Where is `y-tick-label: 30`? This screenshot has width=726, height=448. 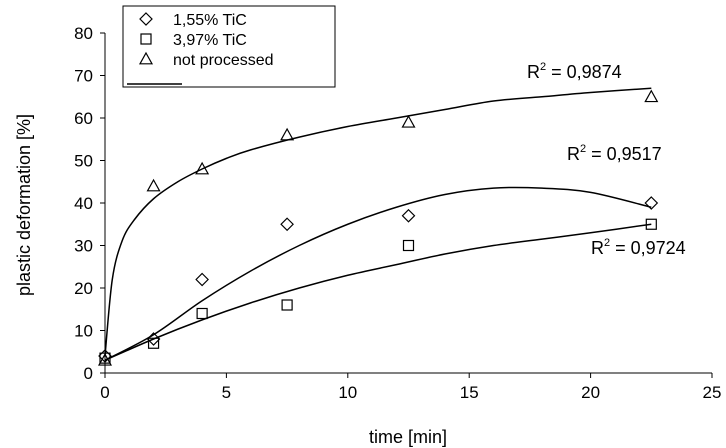
y-tick-label: 30 is located at coordinates (83, 246).